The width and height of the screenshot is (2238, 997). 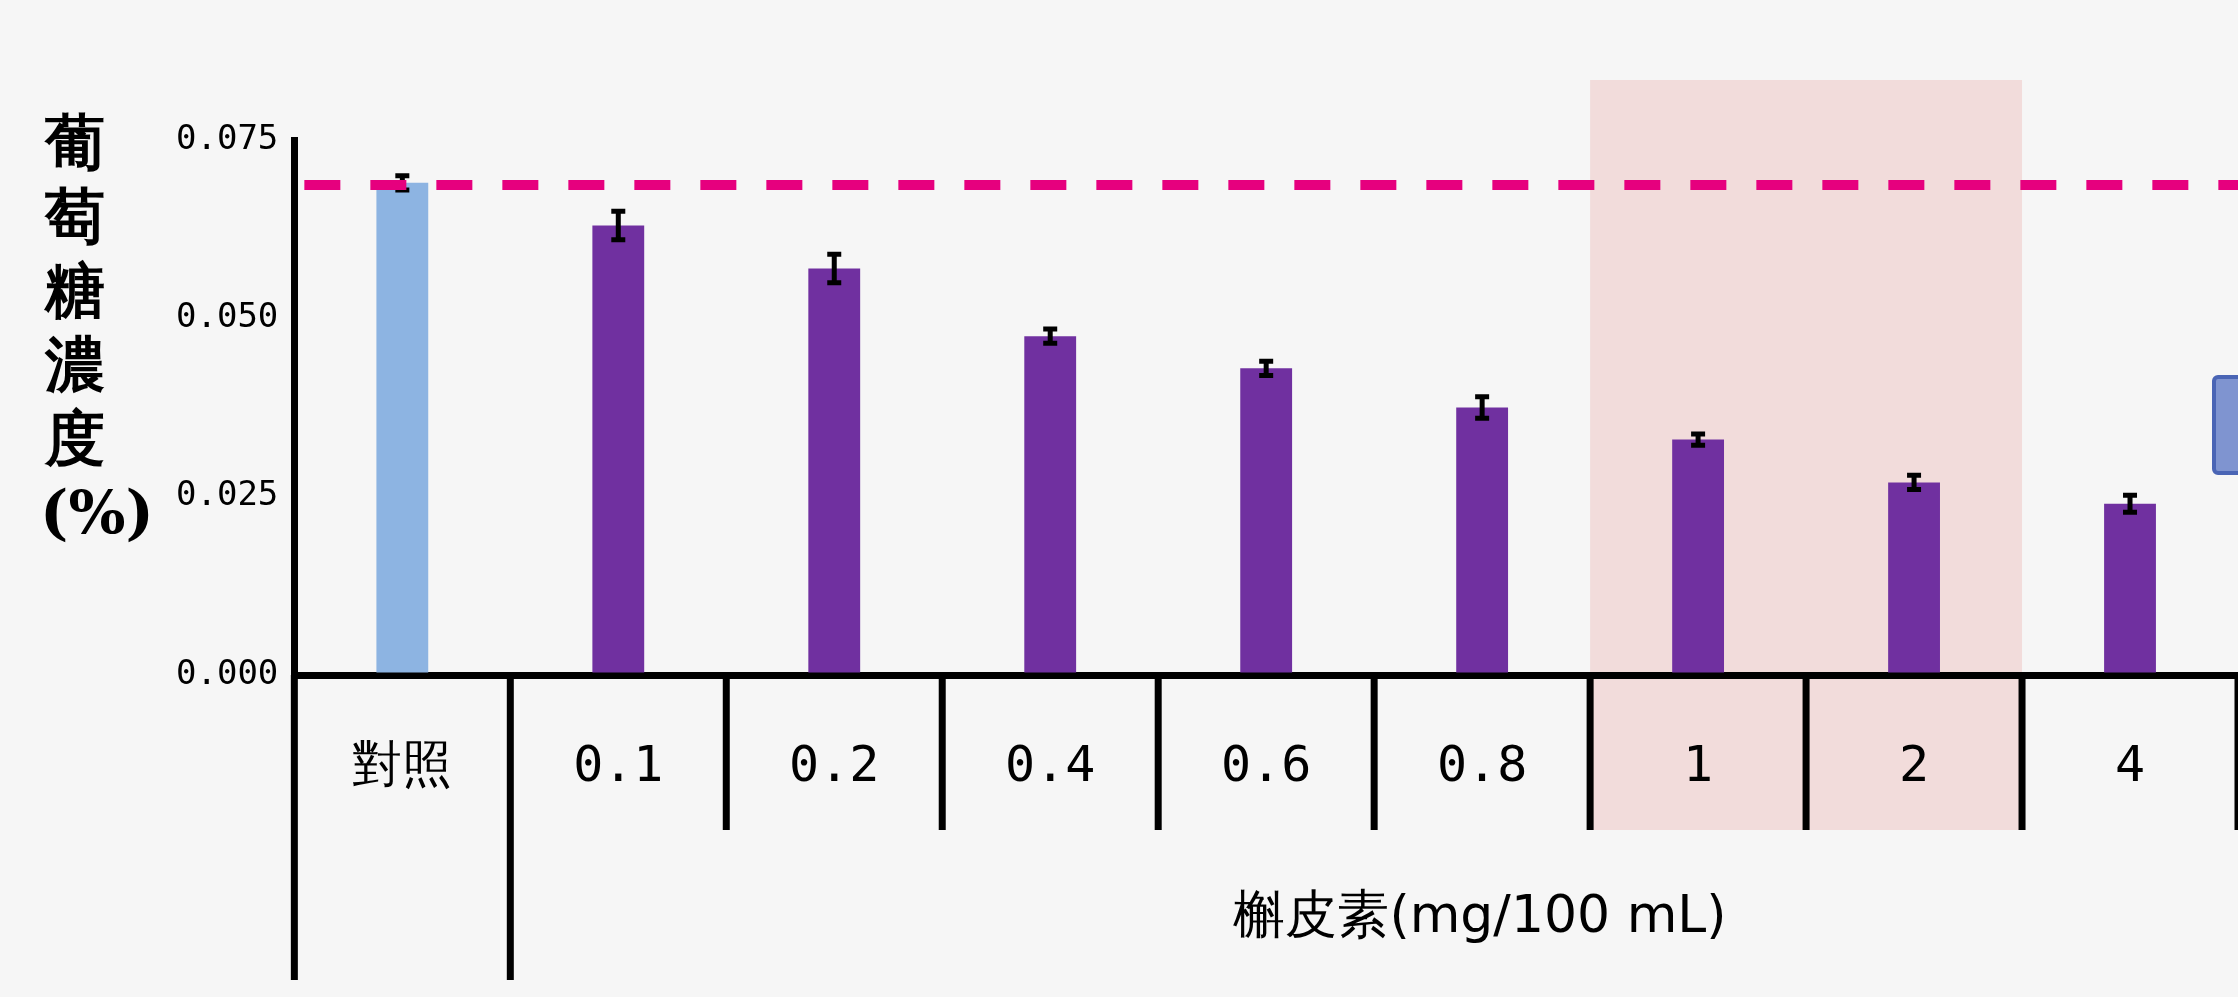 What do you see at coordinates (402, 763) in the screenshot?
I see `x-tick-label: 對照` at bounding box center [402, 763].